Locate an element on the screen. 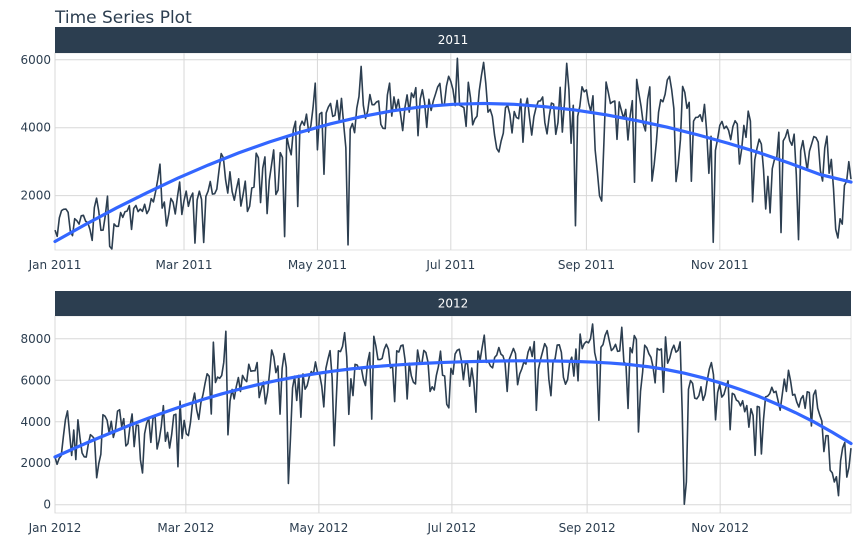 The height and width of the screenshot is (538, 855). x-tick-label: Mar 2011 is located at coordinates (184, 265).